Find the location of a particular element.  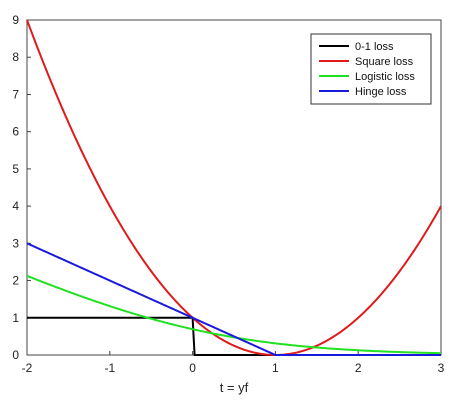

x-tick-label: 1 is located at coordinates (275, 368).